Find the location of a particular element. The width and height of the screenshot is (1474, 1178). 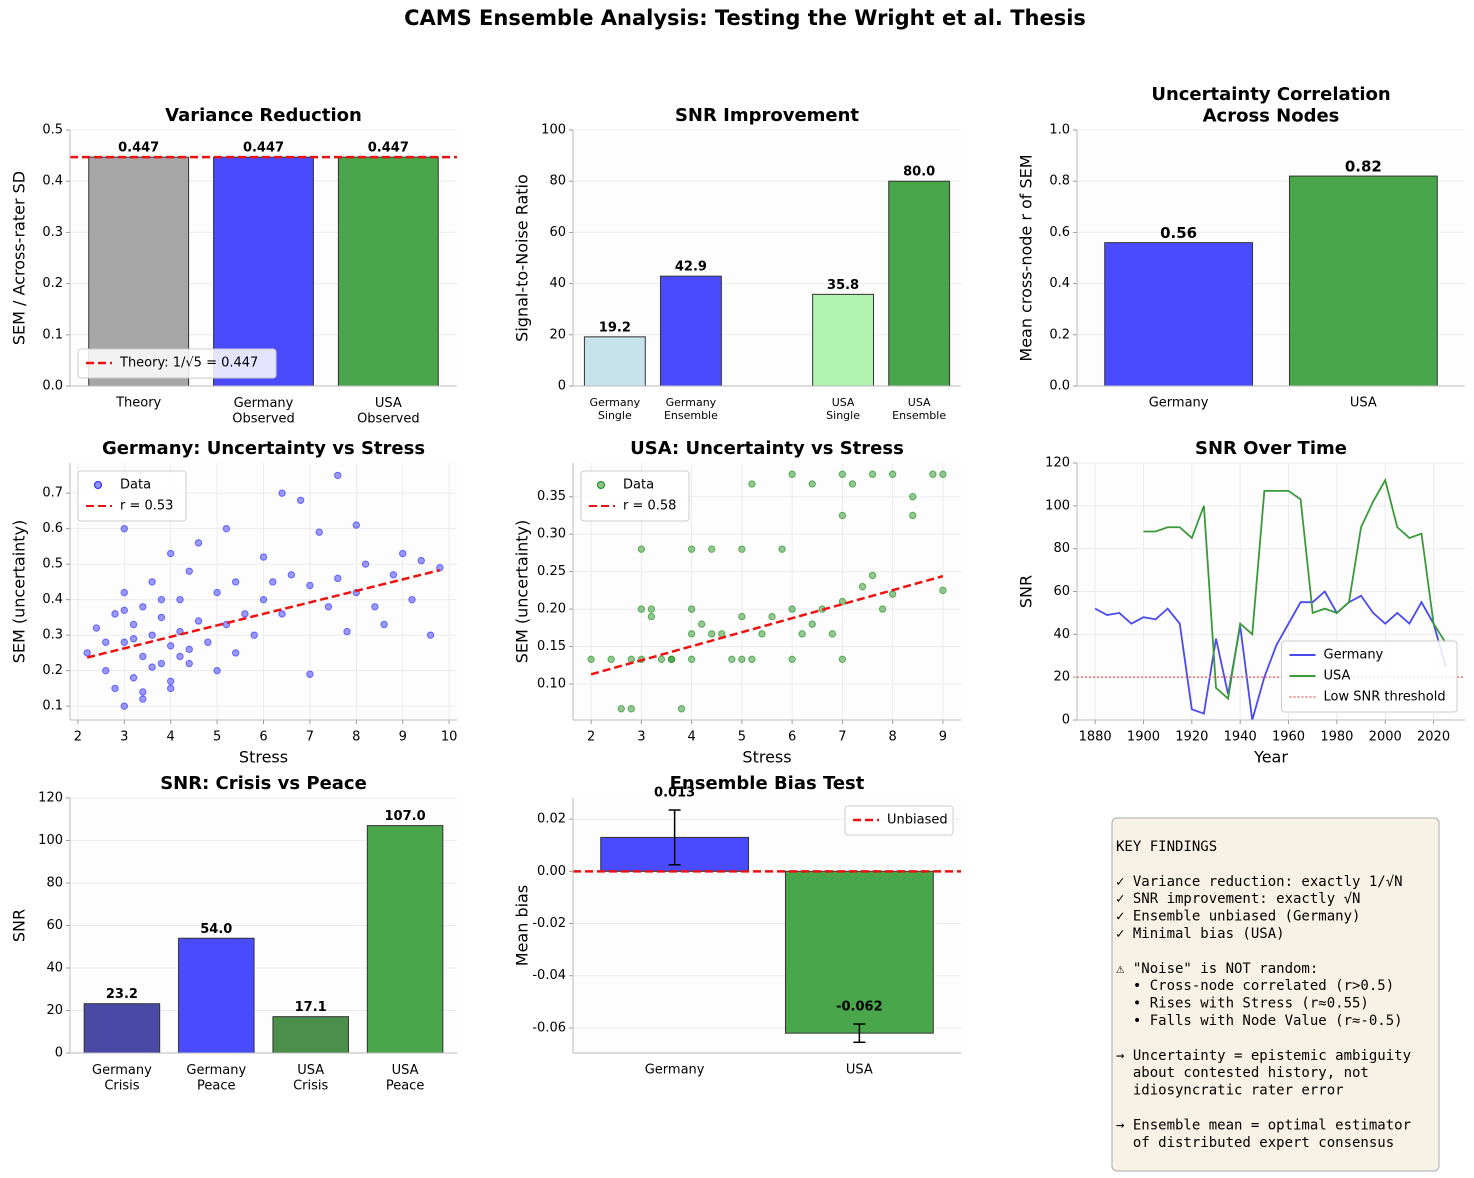

value-label: 80.0 is located at coordinates (919, 172).